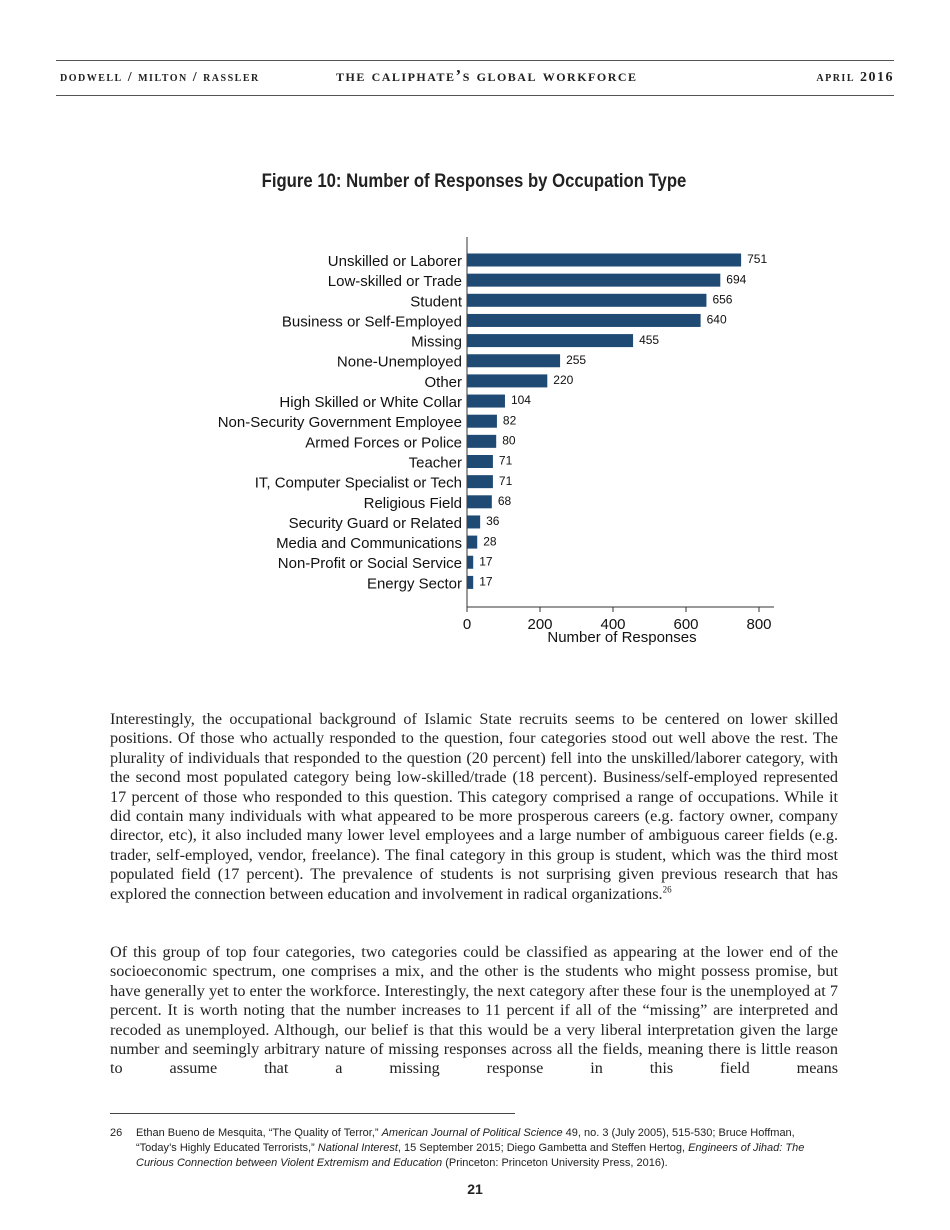  What do you see at coordinates (372, 321) in the screenshot?
I see `y-tick-label: Business or Self-Employed` at bounding box center [372, 321].